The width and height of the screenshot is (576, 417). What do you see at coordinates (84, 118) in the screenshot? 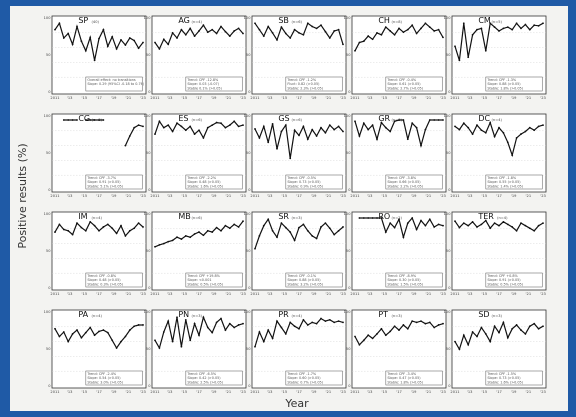
I see `panel-title: CG` at bounding box center [84, 118].